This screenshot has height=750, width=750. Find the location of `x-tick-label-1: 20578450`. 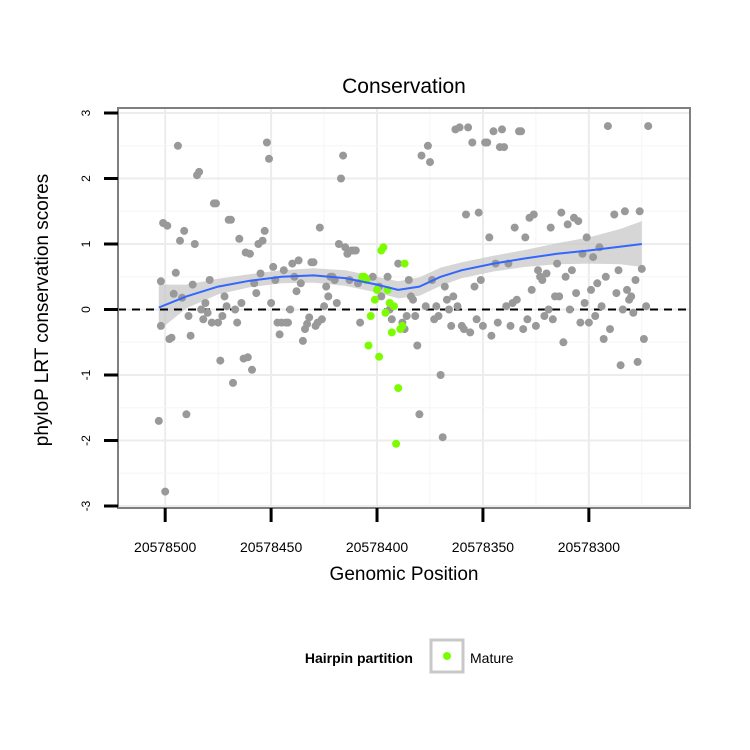

x-tick-label-1: 20578450 is located at coordinates (271, 547).